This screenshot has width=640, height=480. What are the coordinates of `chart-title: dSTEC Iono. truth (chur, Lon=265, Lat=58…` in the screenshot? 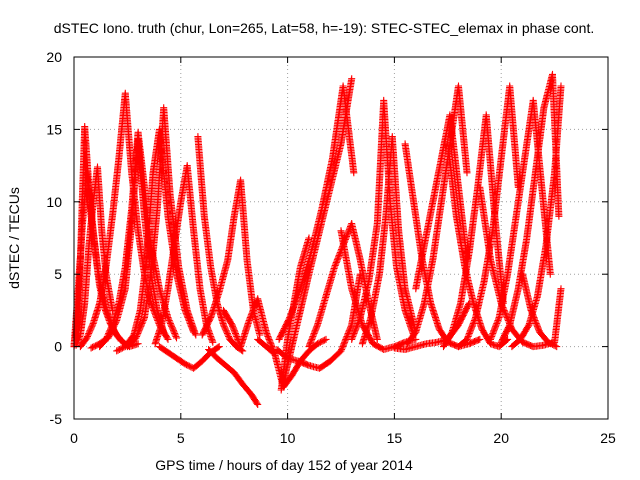 It's located at (324, 28).